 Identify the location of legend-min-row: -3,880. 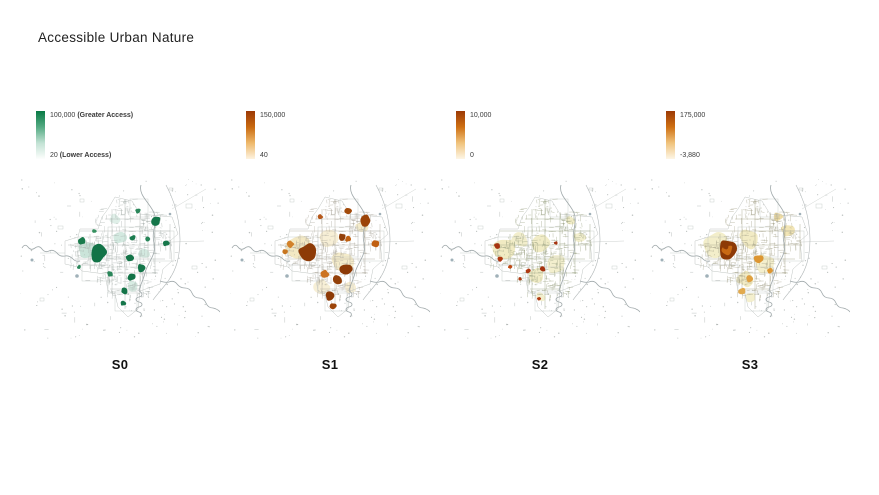
(693, 155).